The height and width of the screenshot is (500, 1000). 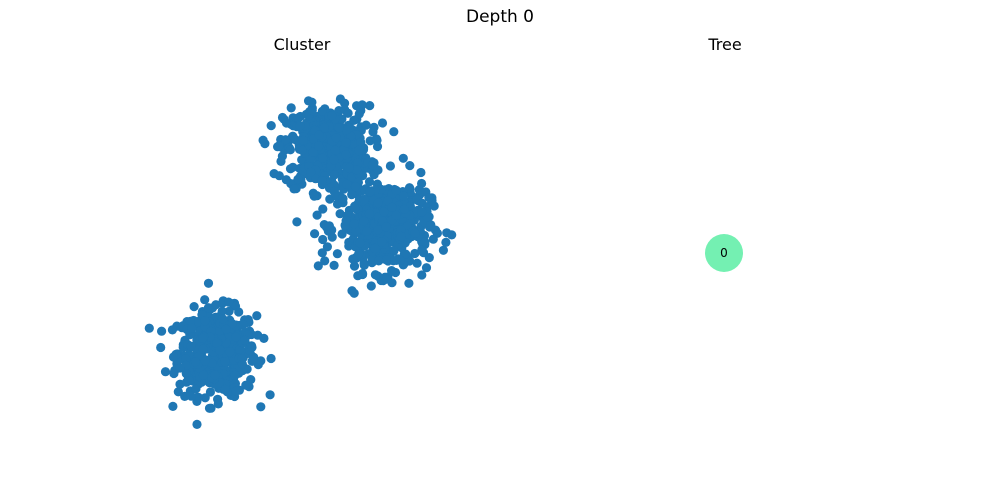 What do you see at coordinates (725, 44) in the screenshot?
I see `tree-panel-title: Tree` at bounding box center [725, 44].